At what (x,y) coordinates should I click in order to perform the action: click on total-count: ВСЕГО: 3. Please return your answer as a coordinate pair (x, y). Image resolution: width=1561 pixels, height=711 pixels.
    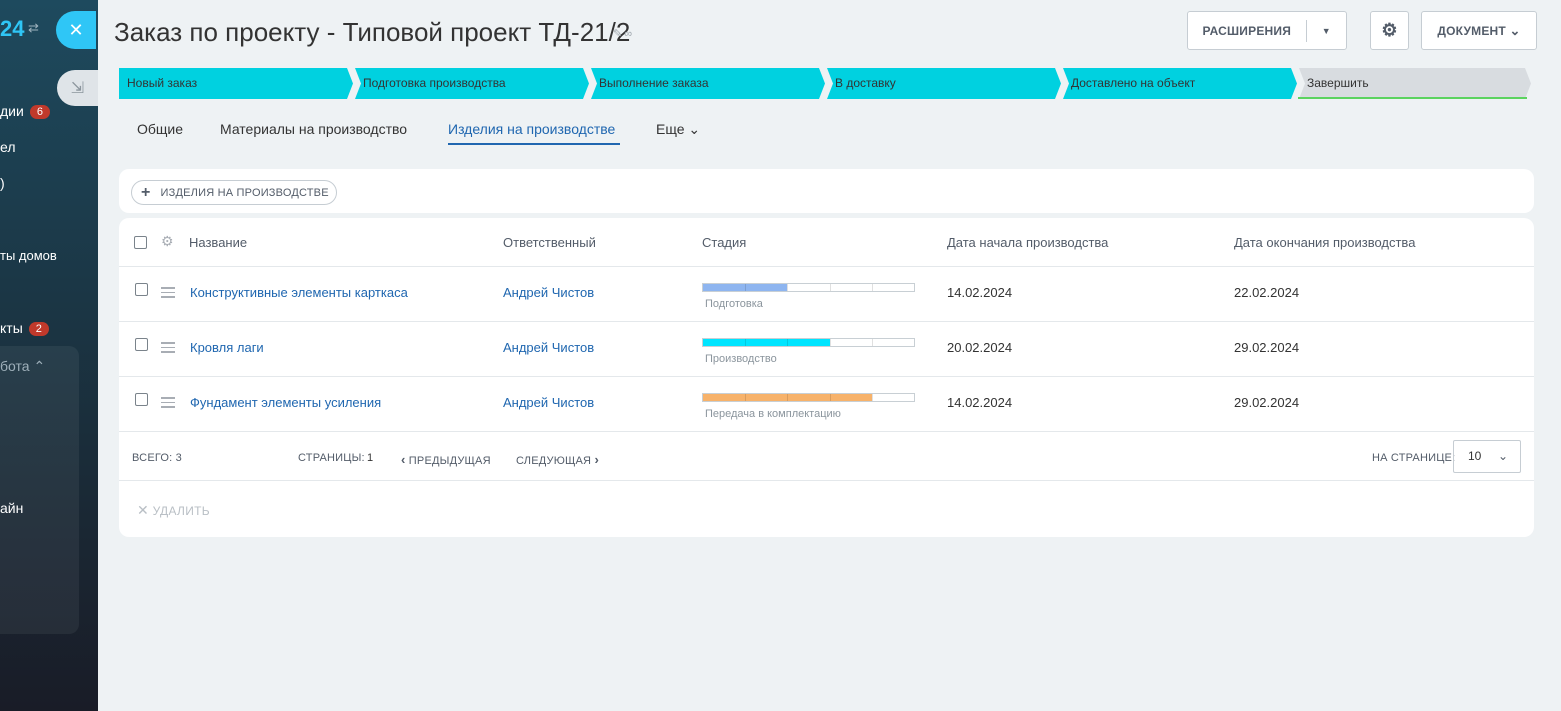
    Looking at the image, I should click on (157, 458).